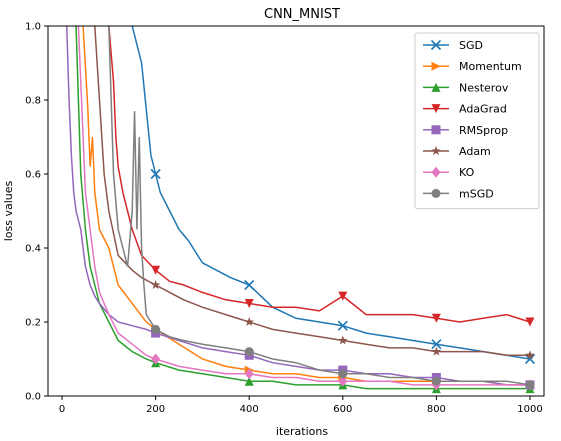  What do you see at coordinates (436, 151) in the screenshot?
I see `legend-marker-adam` at bounding box center [436, 151].